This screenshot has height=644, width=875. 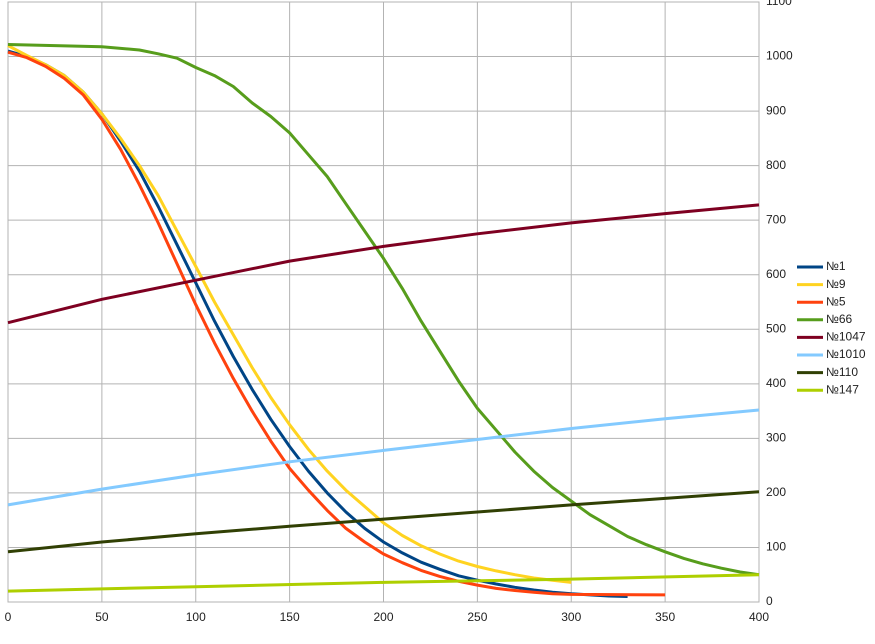 What do you see at coordinates (290, 617) in the screenshot?
I see `x-tick-label: 150` at bounding box center [290, 617].